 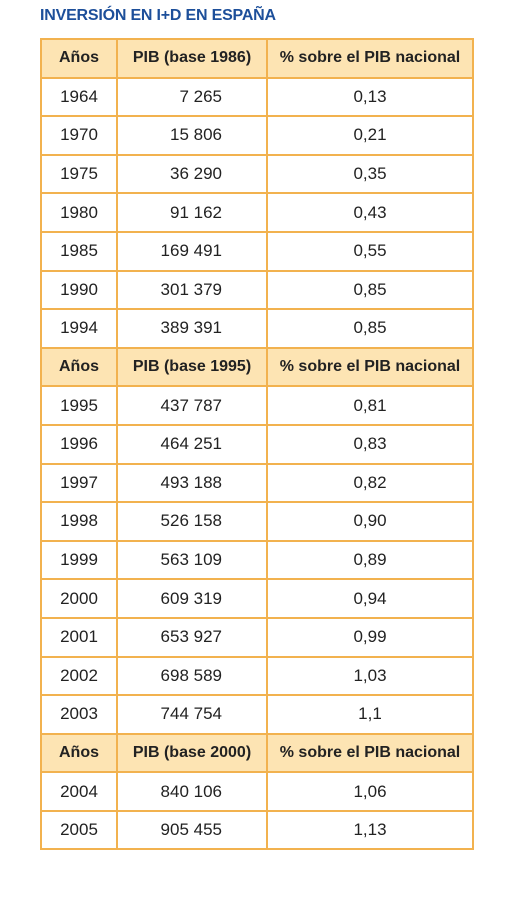 I want to click on row: 2004 840 106 1,06, so click(x=257, y=791).